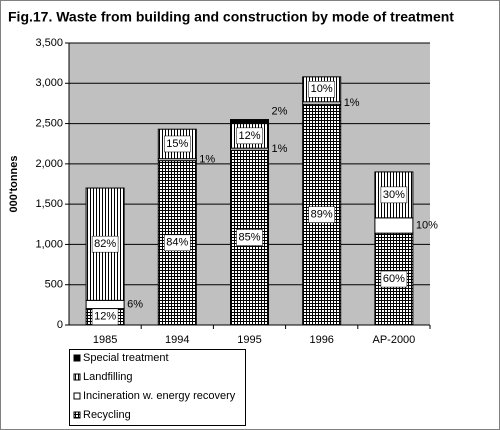 Image resolution: width=500 pixels, height=430 pixels. What do you see at coordinates (49, 43) in the screenshot?
I see `y-tick-label: 3,500` at bounding box center [49, 43].